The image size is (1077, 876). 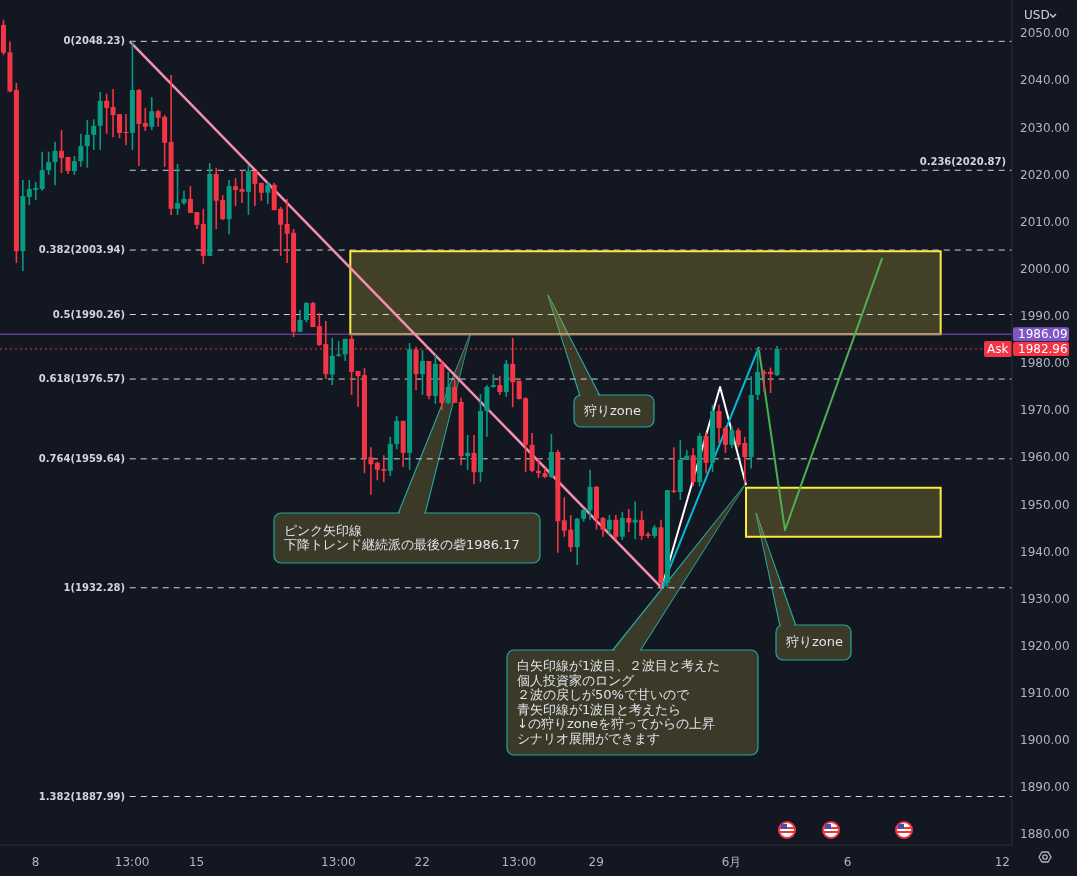 I want to click on ref-line-label: 1(1932.28), so click(x=94, y=587).